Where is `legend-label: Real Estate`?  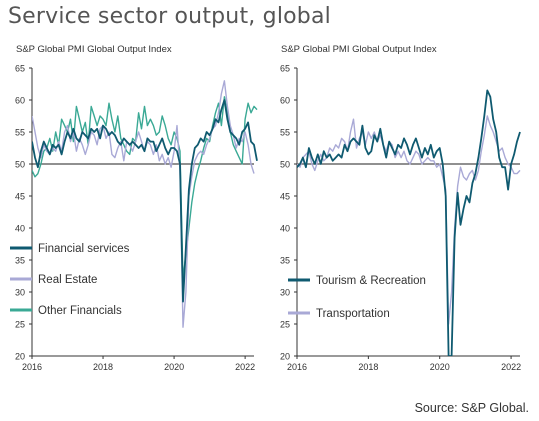
legend-label: Real Estate is located at coordinates (67, 280).